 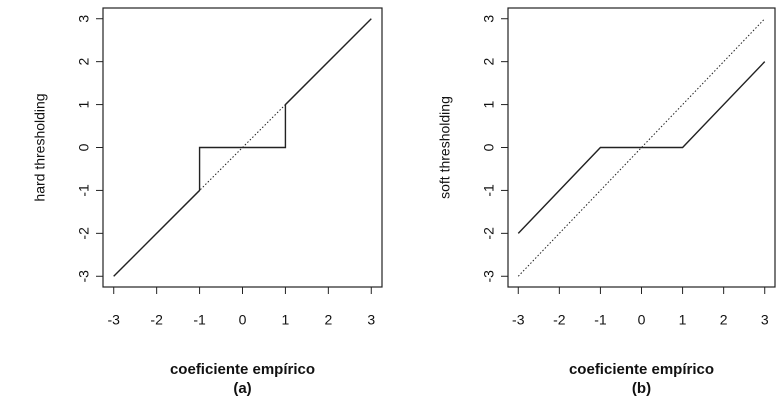 What do you see at coordinates (242, 388) in the screenshot?
I see `caption: (a)` at bounding box center [242, 388].